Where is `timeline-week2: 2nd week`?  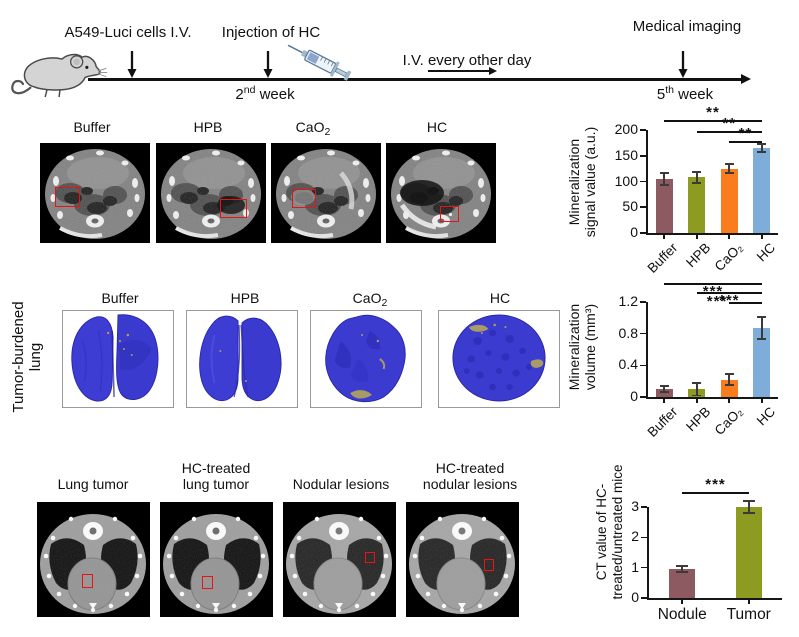 timeline-week2: 2nd week is located at coordinates (265, 93).